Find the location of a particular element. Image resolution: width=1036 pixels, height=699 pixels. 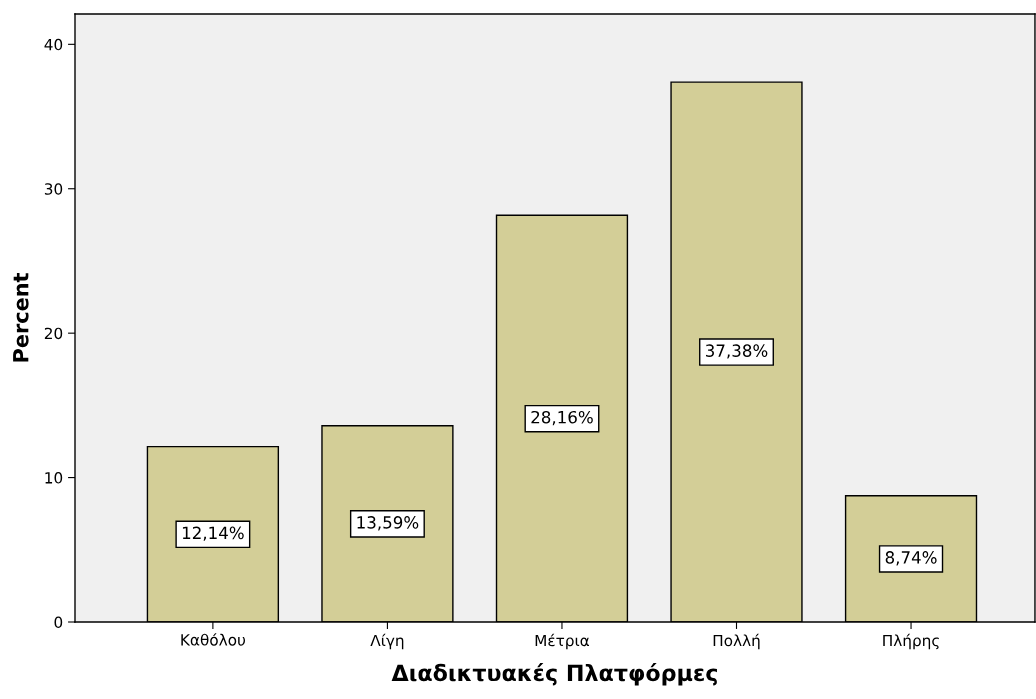

y-tick-label: 30 is located at coordinates (53, 189).